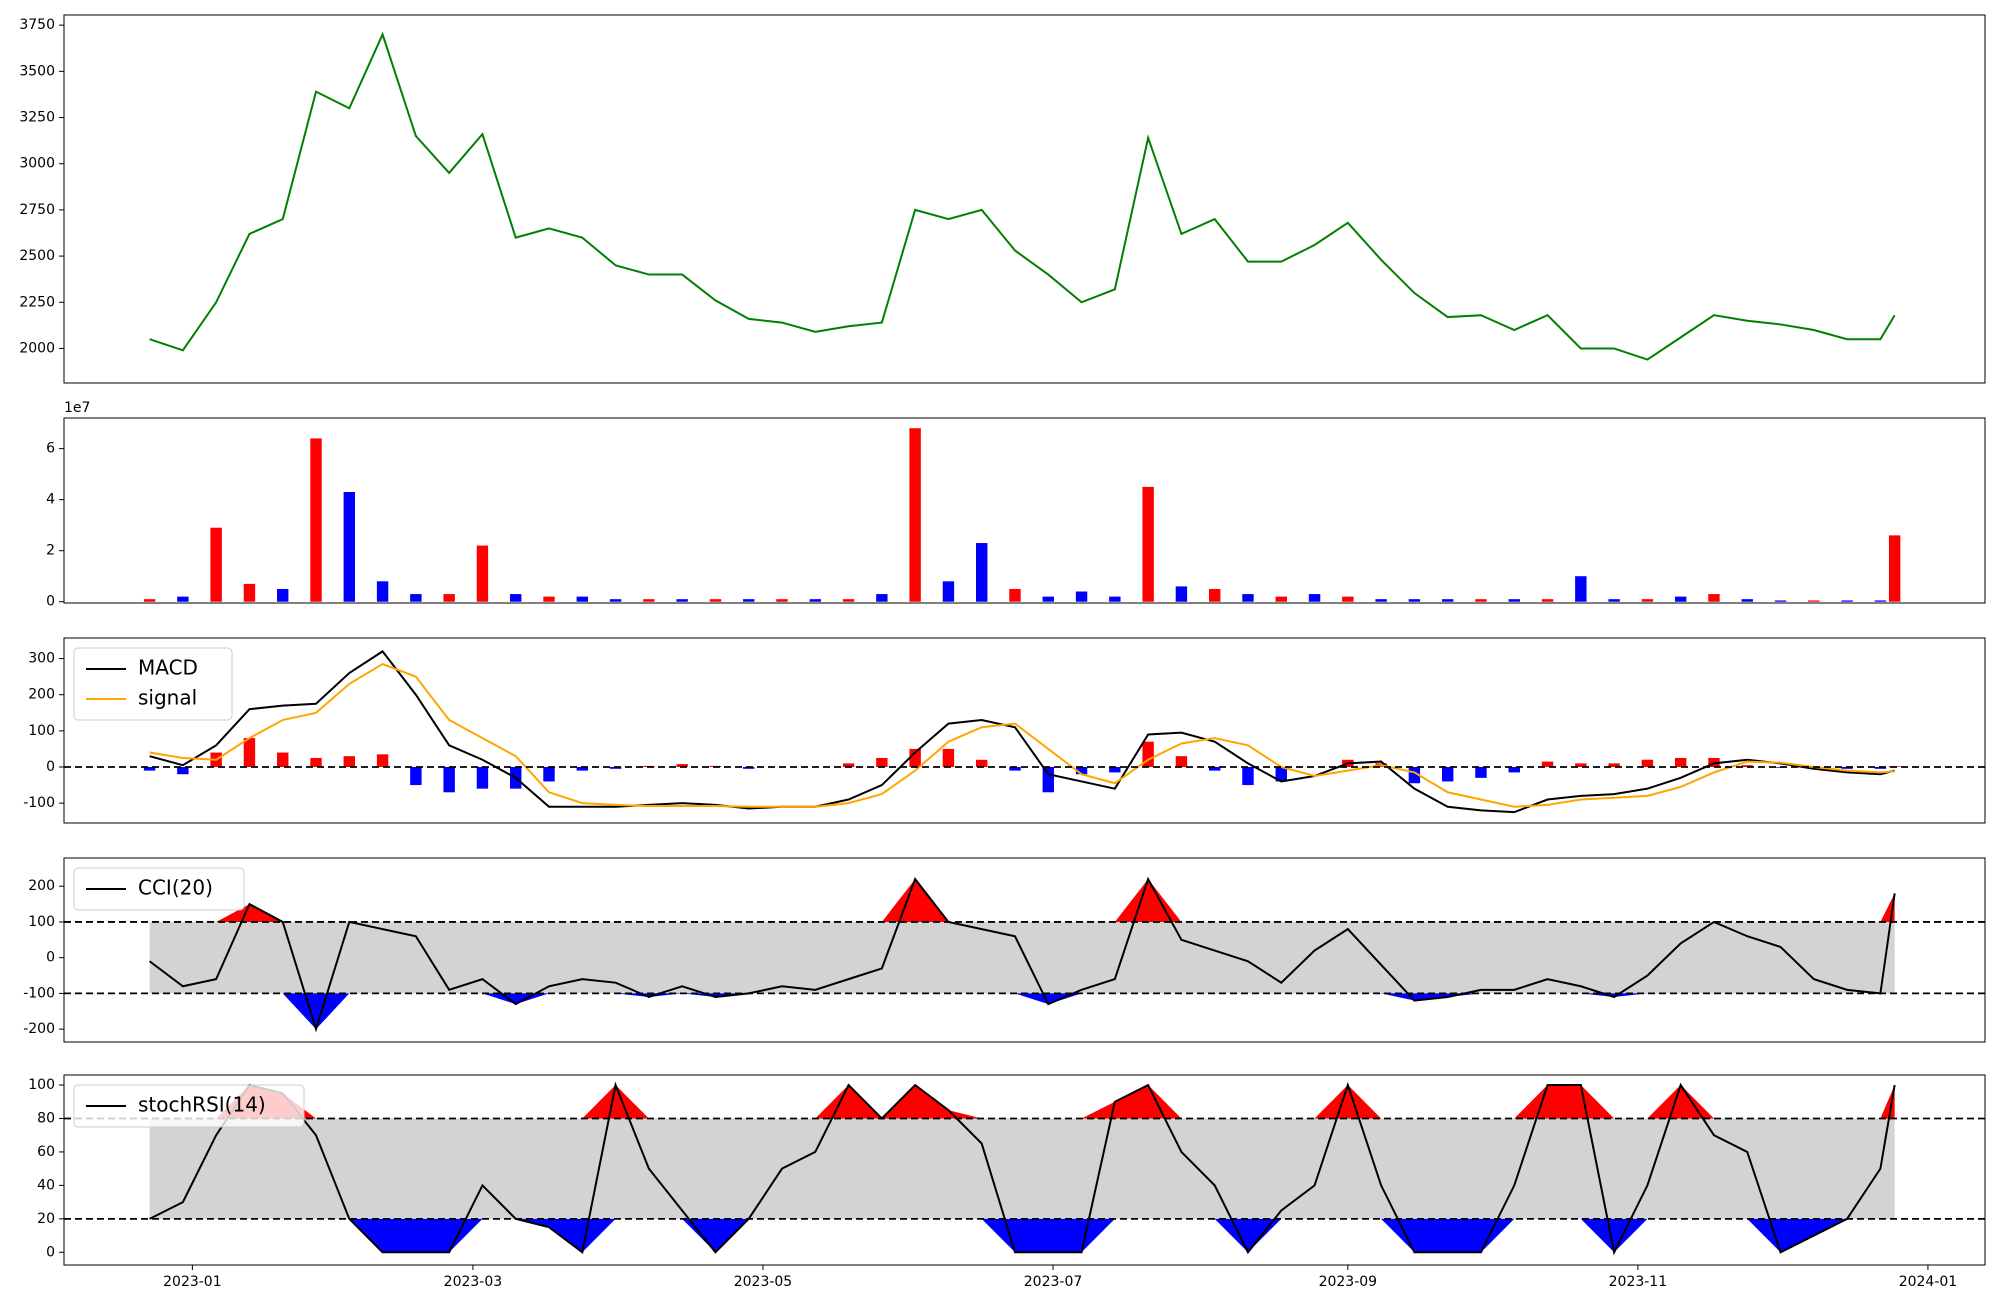  What do you see at coordinates (153, 684) in the screenshot?
I see `legend-box` at bounding box center [153, 684].